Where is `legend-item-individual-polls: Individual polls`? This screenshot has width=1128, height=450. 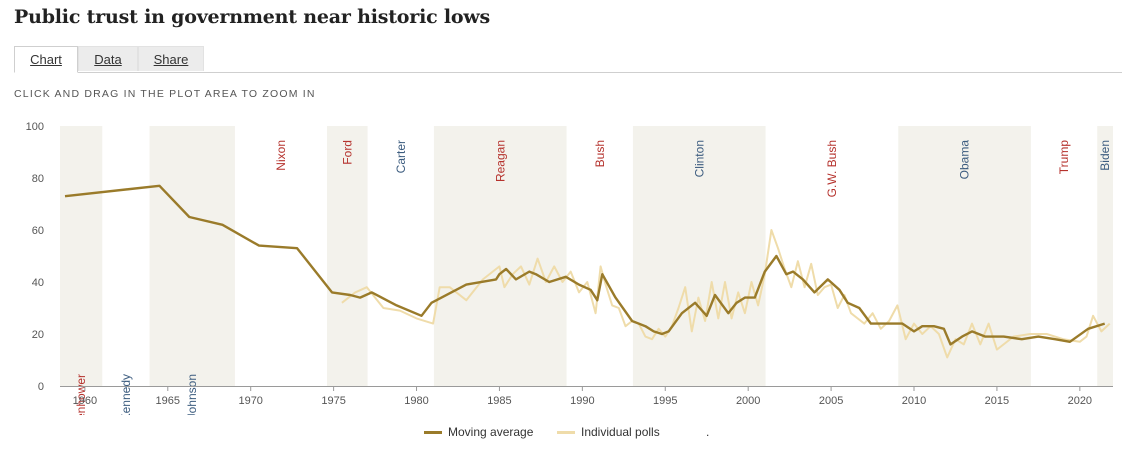
legend-item-individual-polls: Individual polls is located at coordinates (608, 432).